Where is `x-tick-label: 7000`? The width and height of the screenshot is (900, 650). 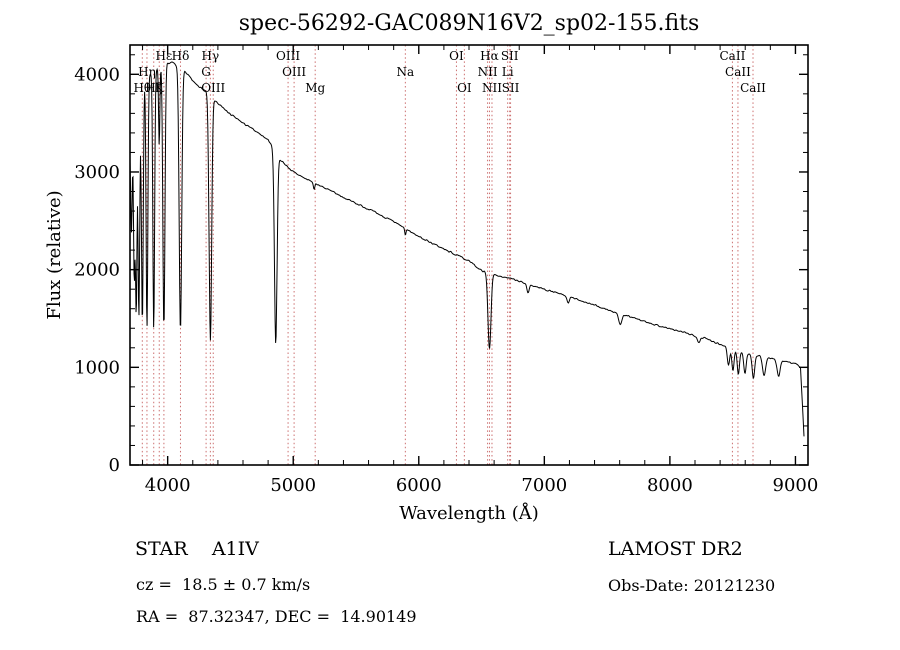 x-tick-label: 7000 is located at coordinates (544, 485).